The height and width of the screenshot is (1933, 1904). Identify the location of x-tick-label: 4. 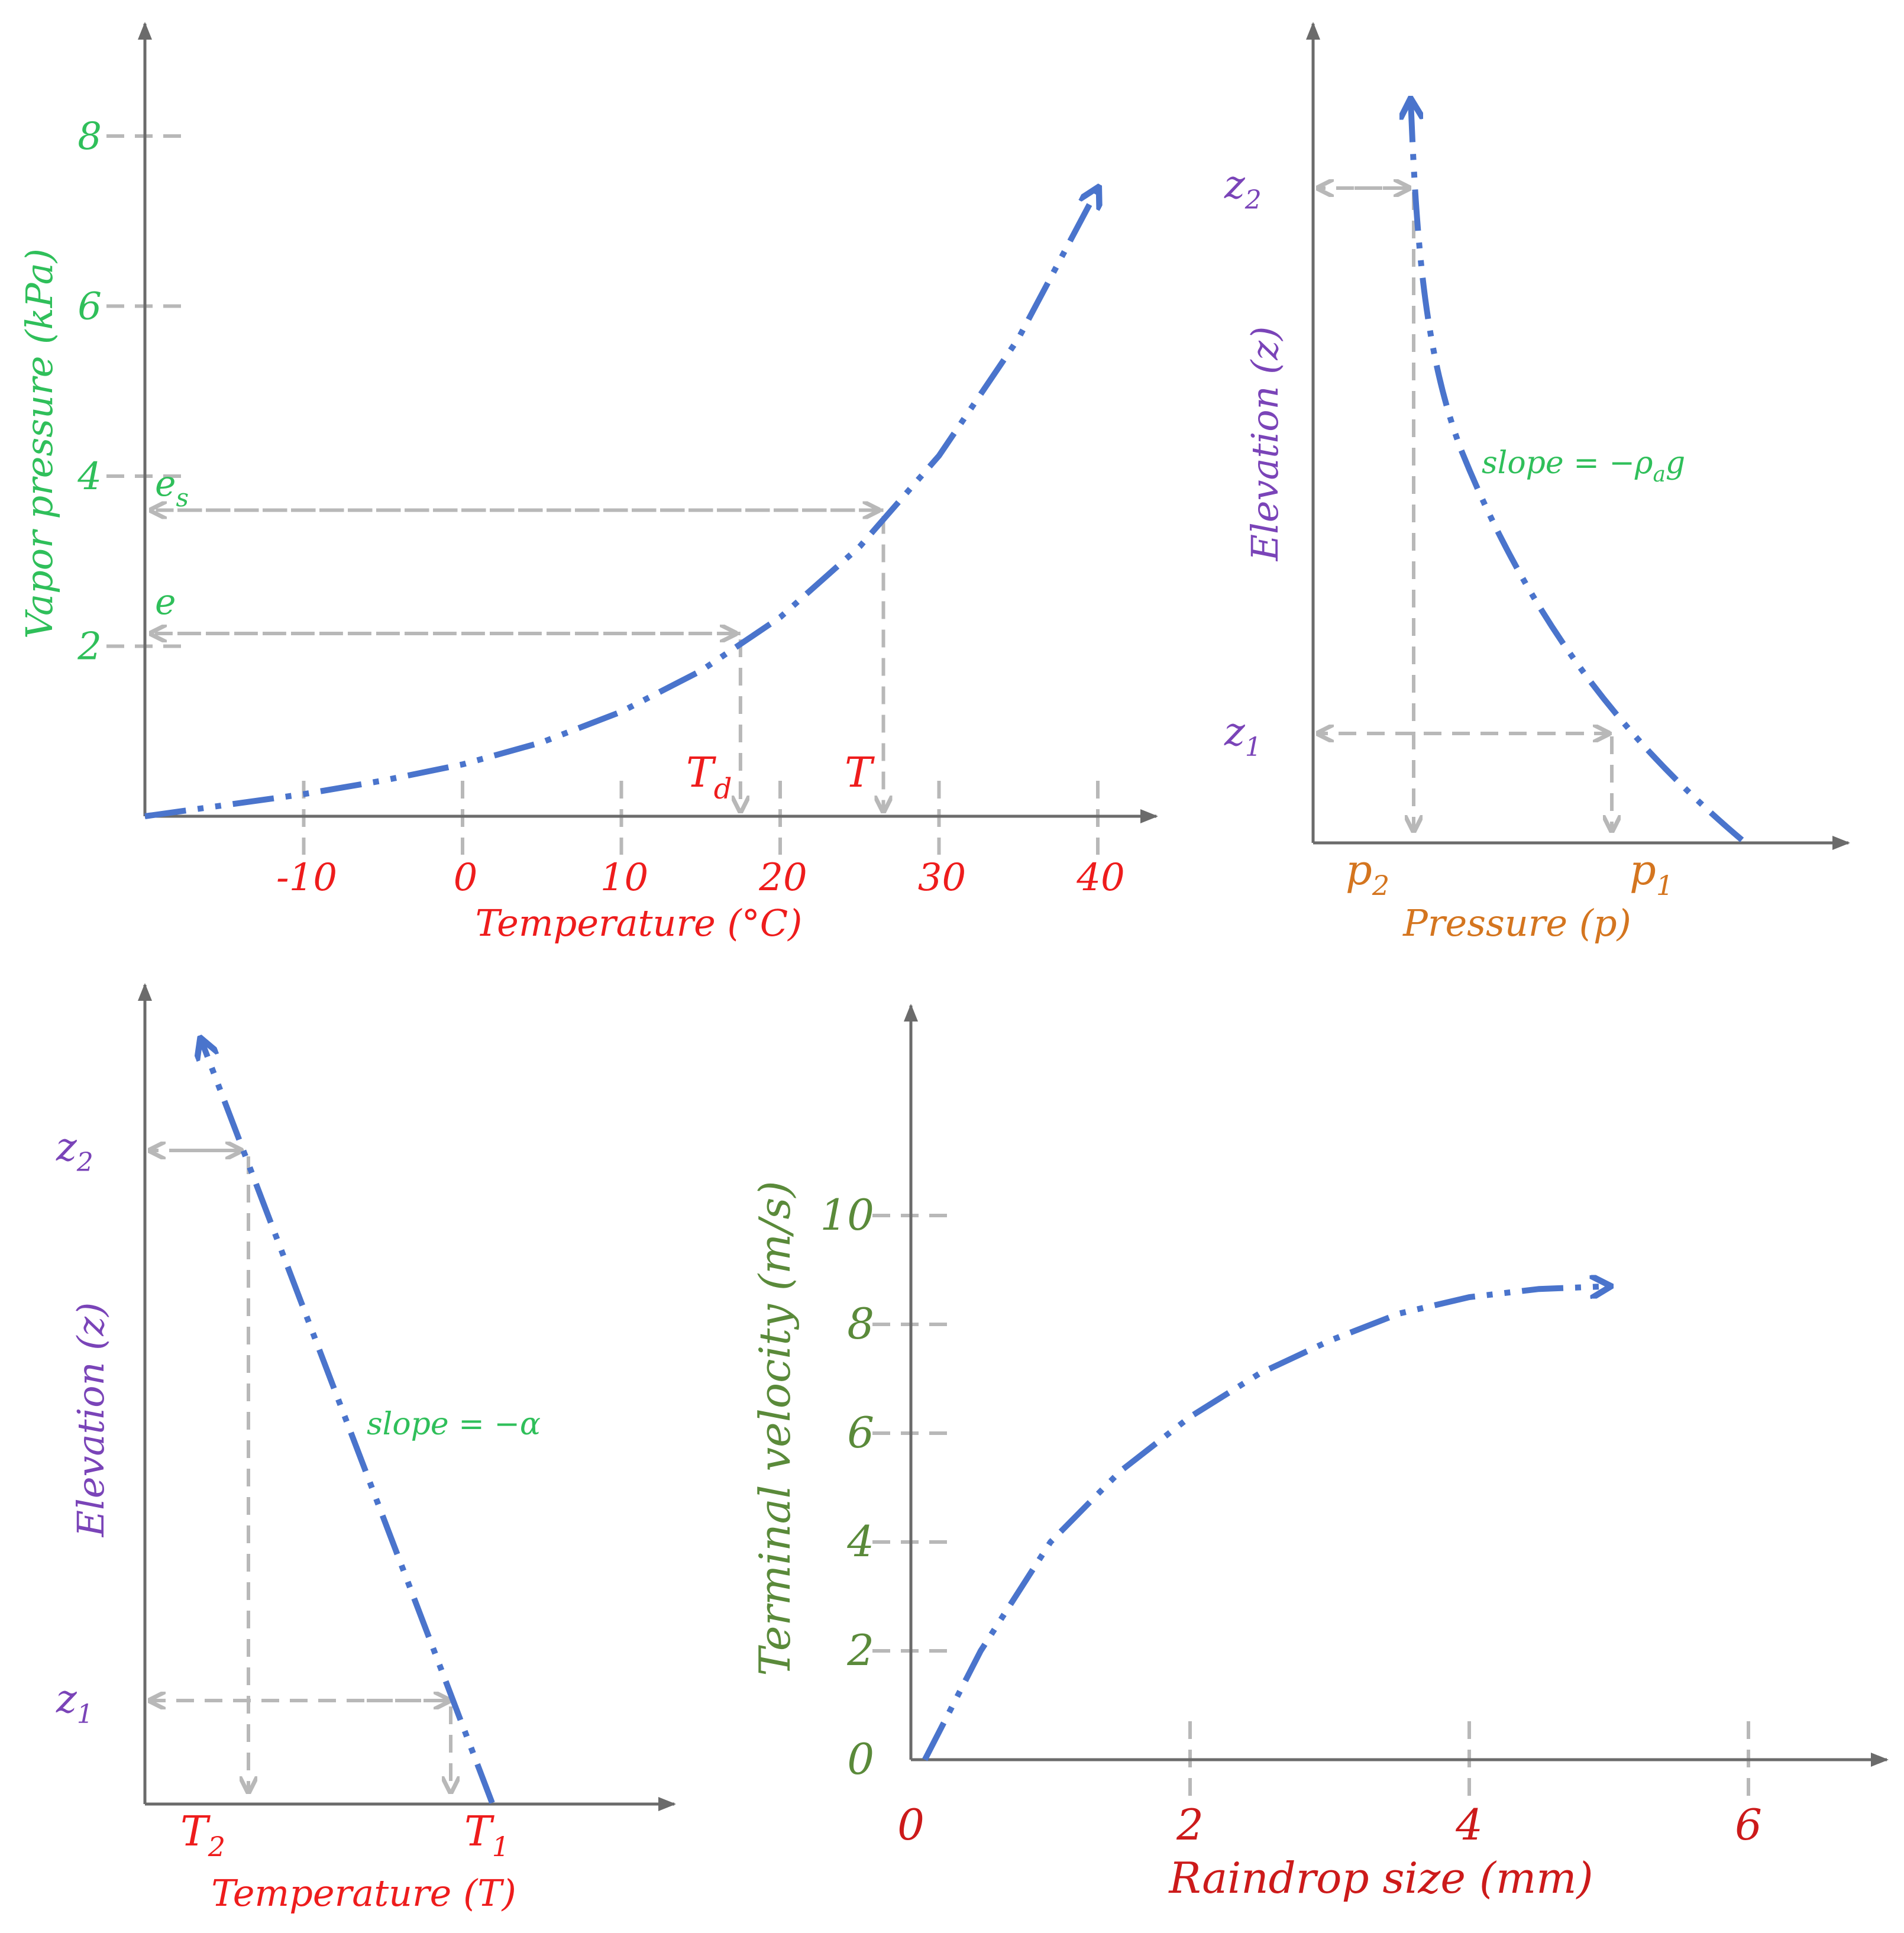
(1469, 1825).